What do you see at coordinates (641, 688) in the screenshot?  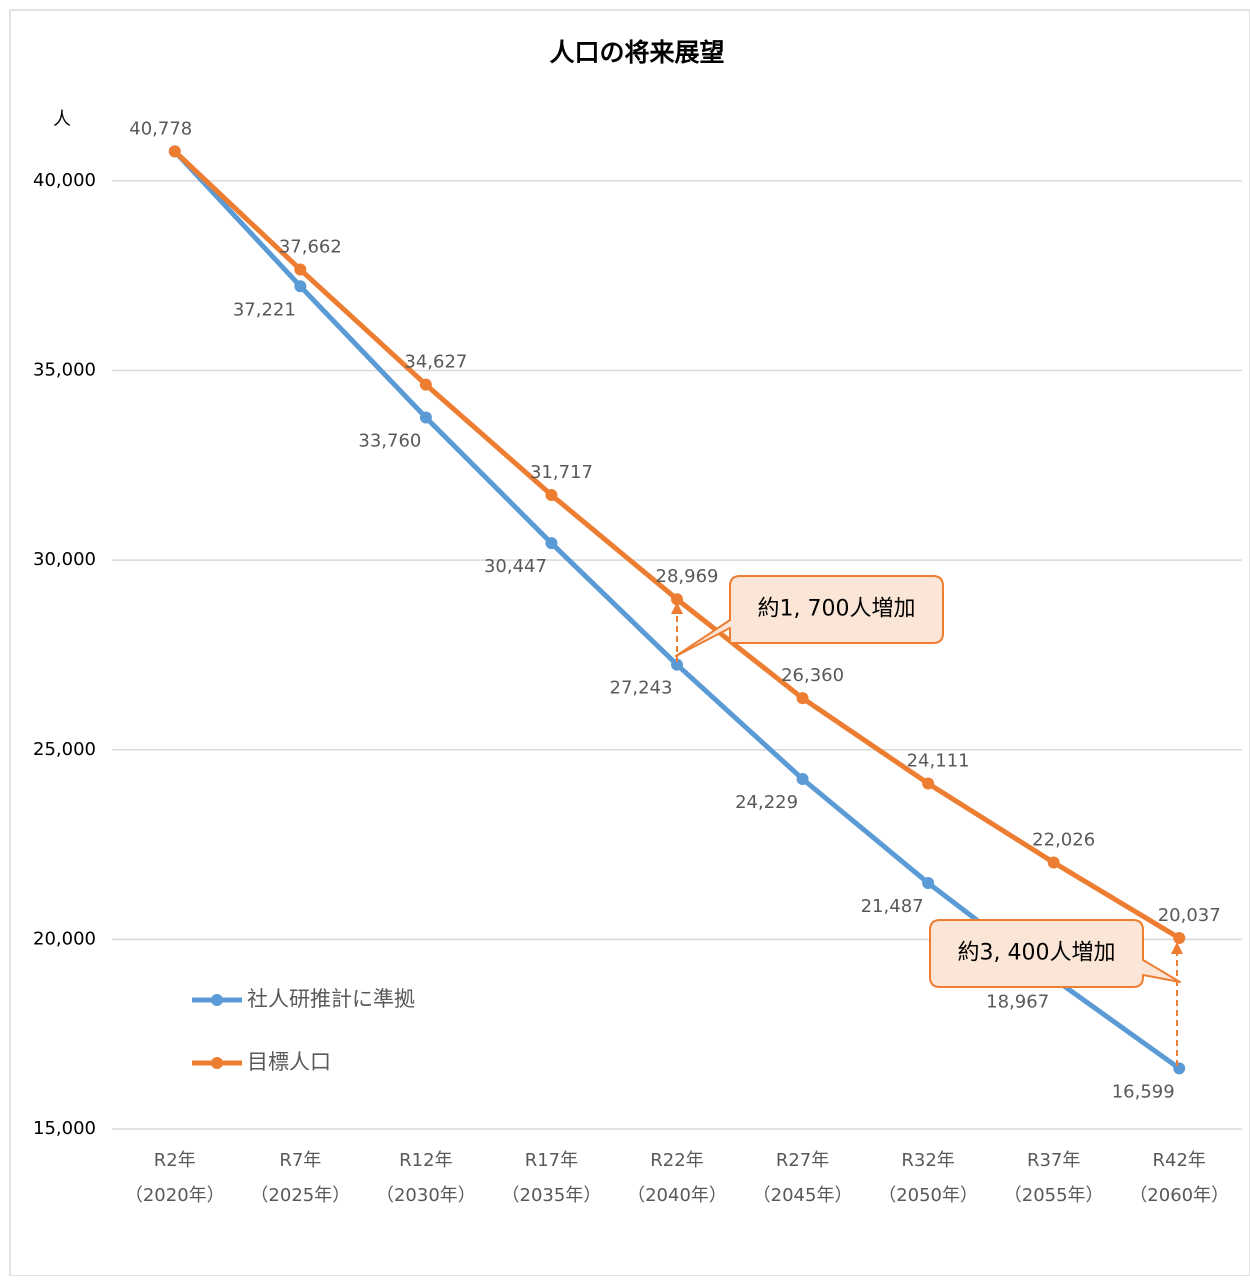 I see `data-label: 27,243` at bounding box center [641, 688].